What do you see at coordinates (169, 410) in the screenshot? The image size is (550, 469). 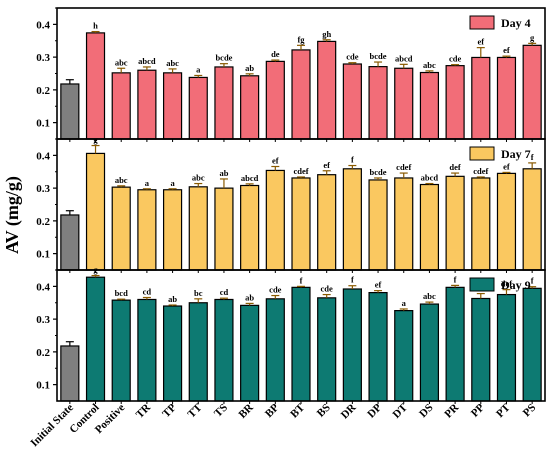 I see `x-label-tp: TP` at bounding box center [169, 410].